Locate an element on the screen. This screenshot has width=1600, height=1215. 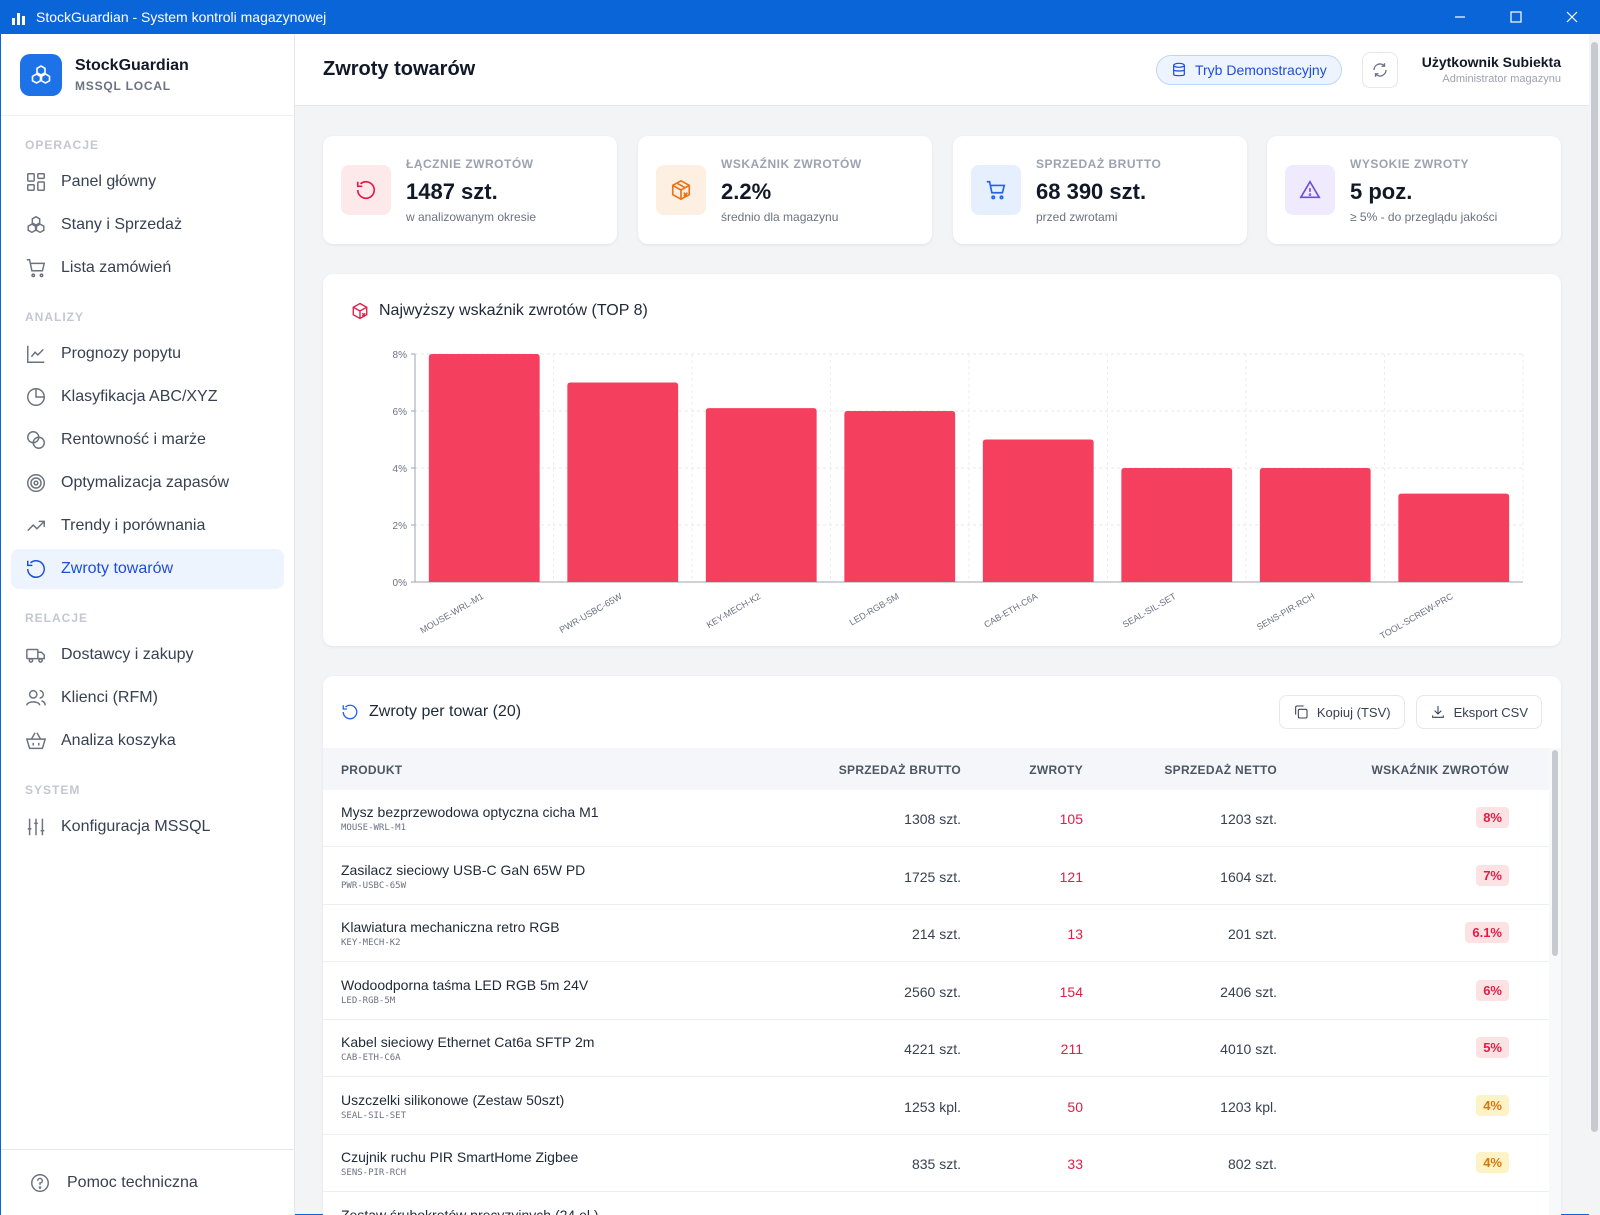
return-rate-cell: 6.1% is located at coordinates (1487, 932).